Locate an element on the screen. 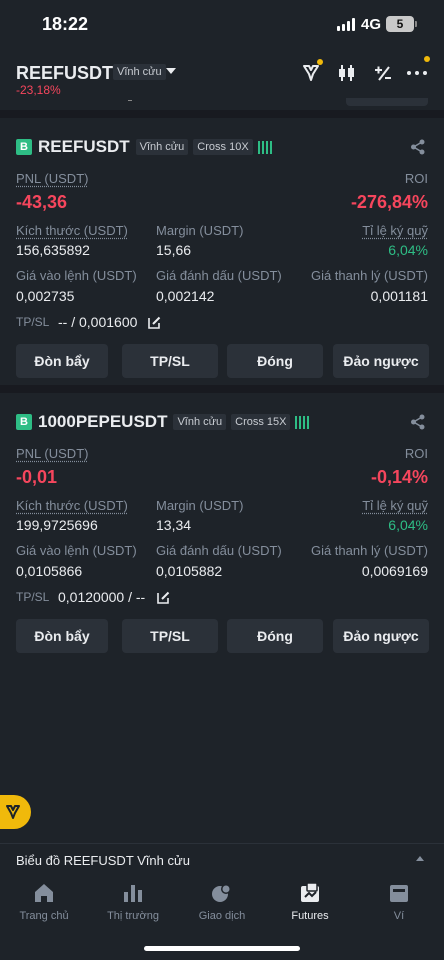 The height and width of the screenshot is (960, 444). pnl-value: -43,36 is located at coordinates (42, 202).